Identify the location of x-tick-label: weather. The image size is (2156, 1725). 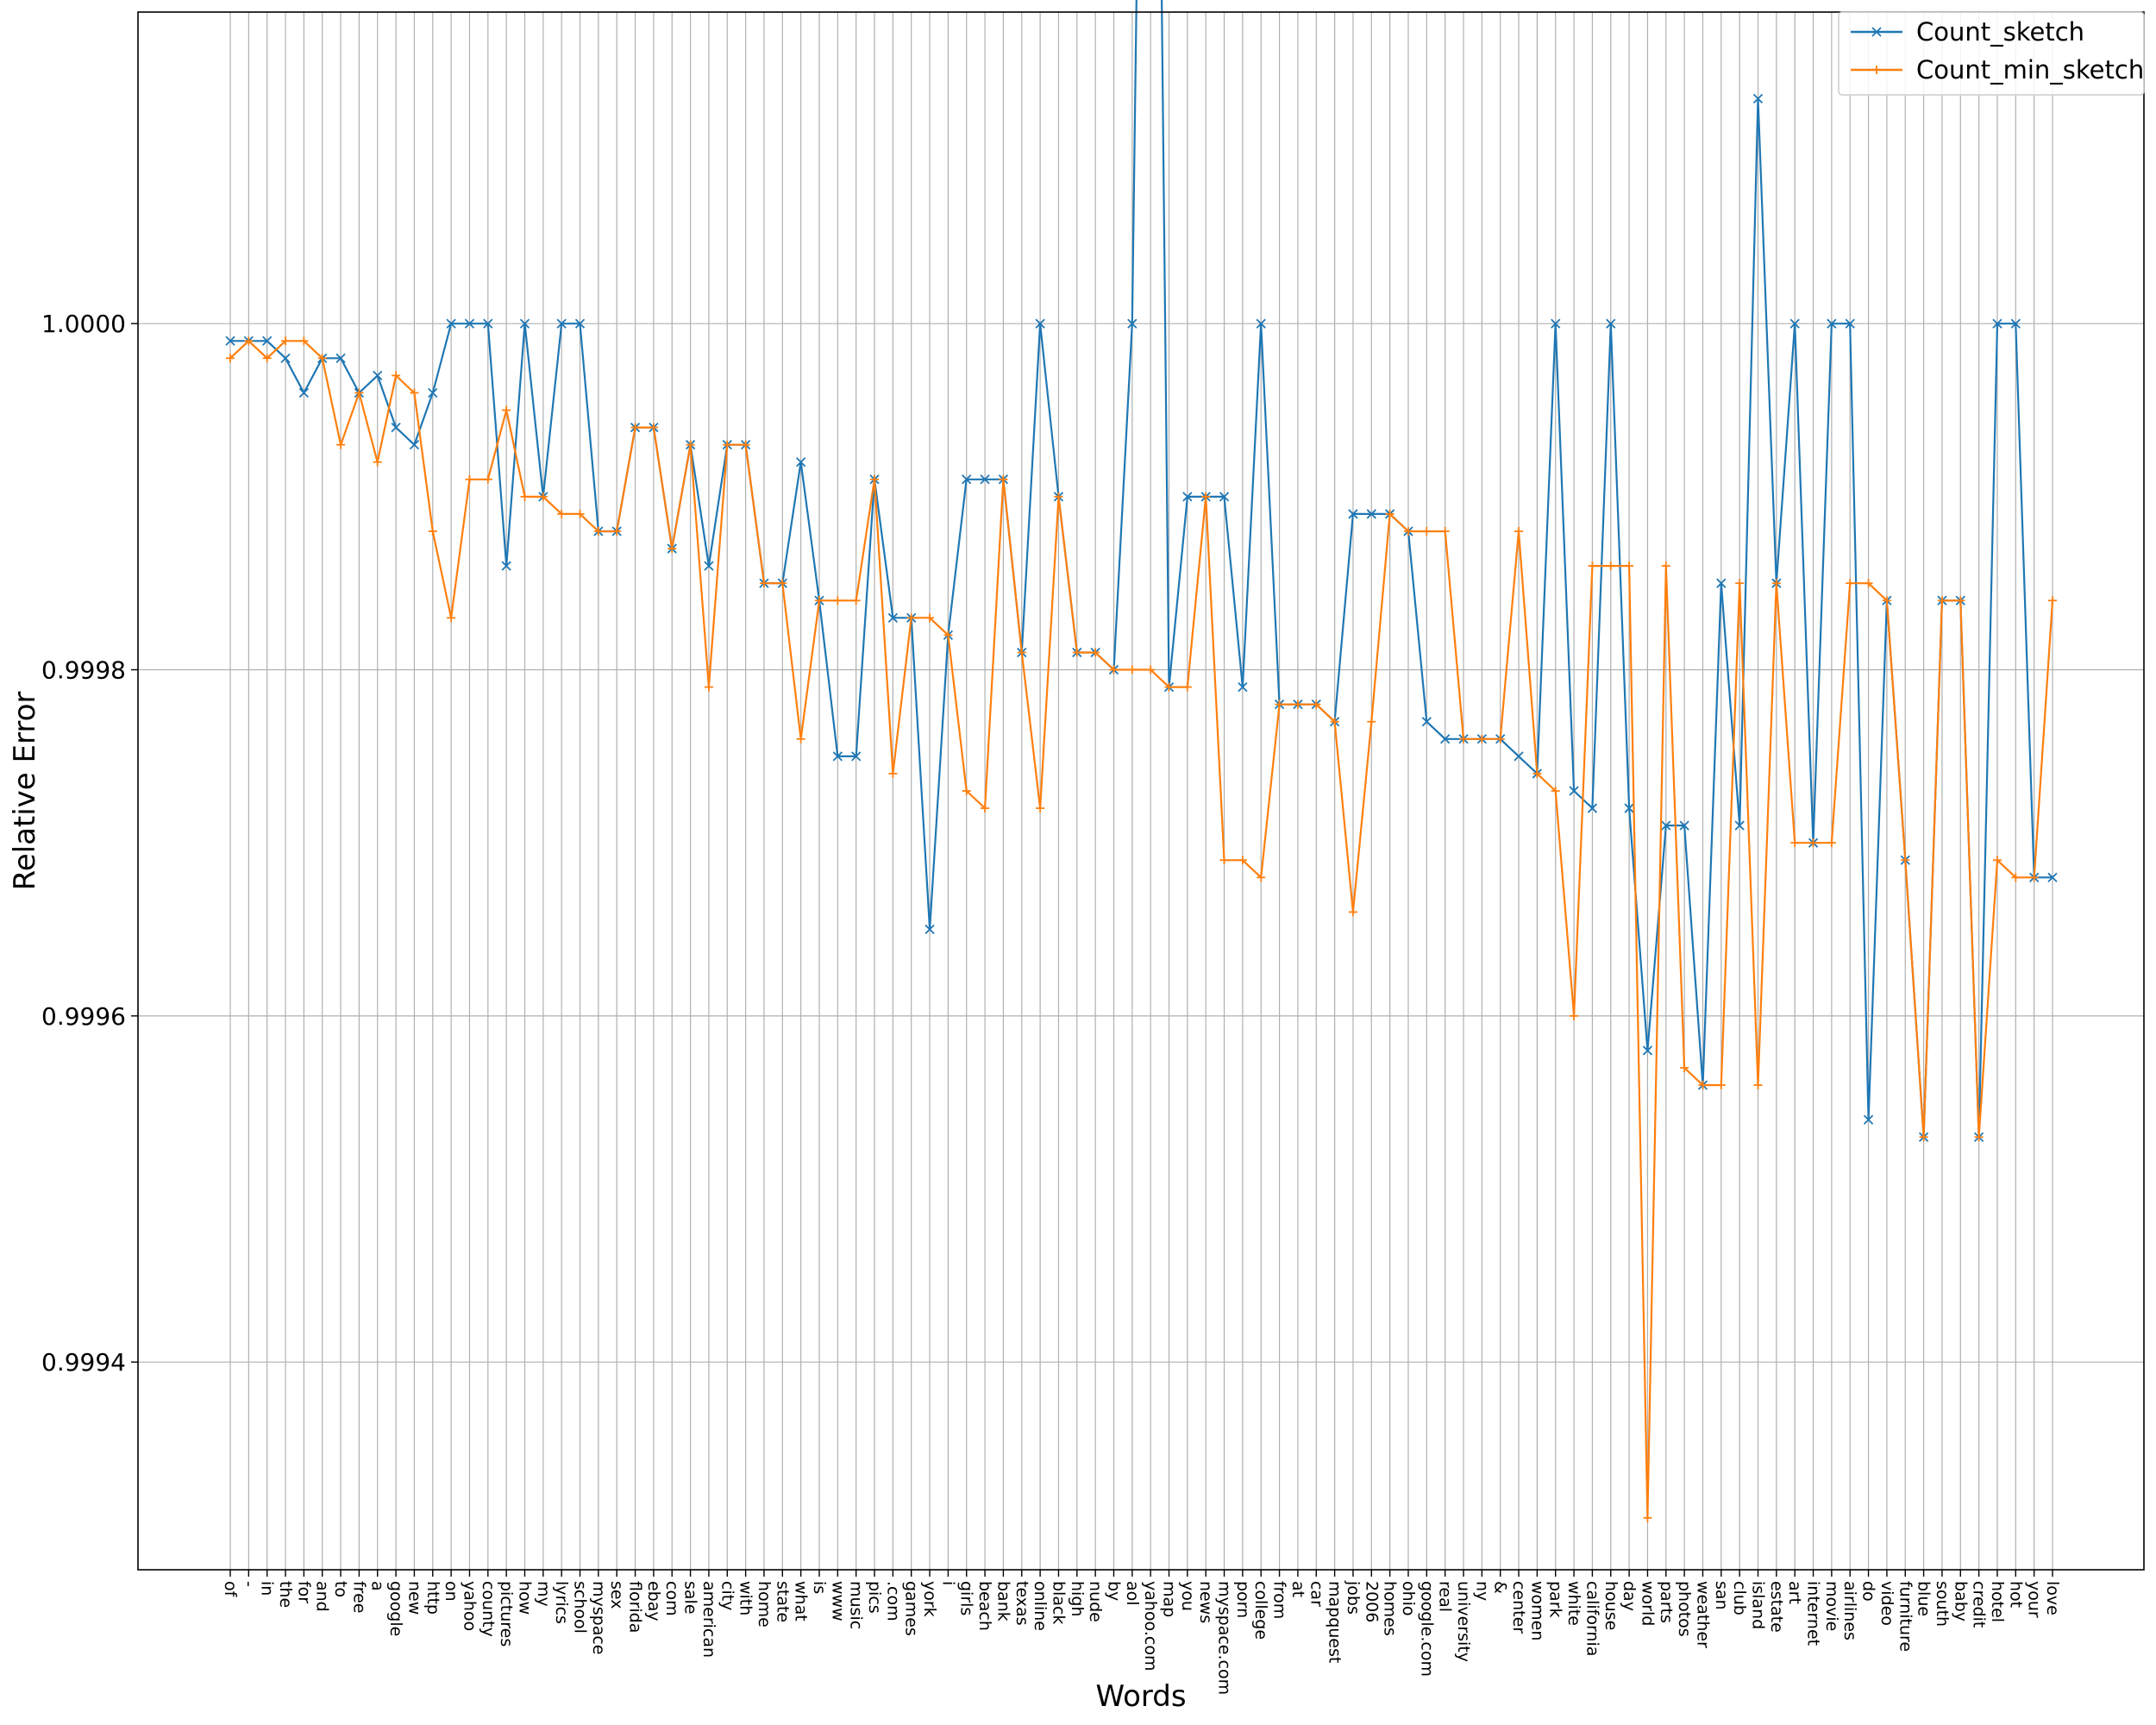
(1702, 1614).